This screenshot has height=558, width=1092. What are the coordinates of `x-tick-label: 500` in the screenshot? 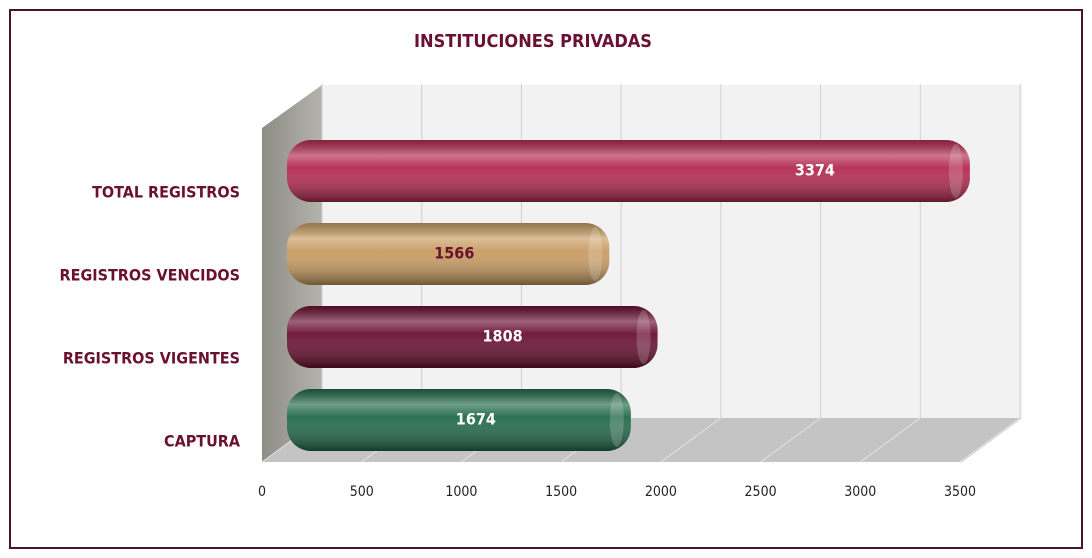 It's located at (362, 492).